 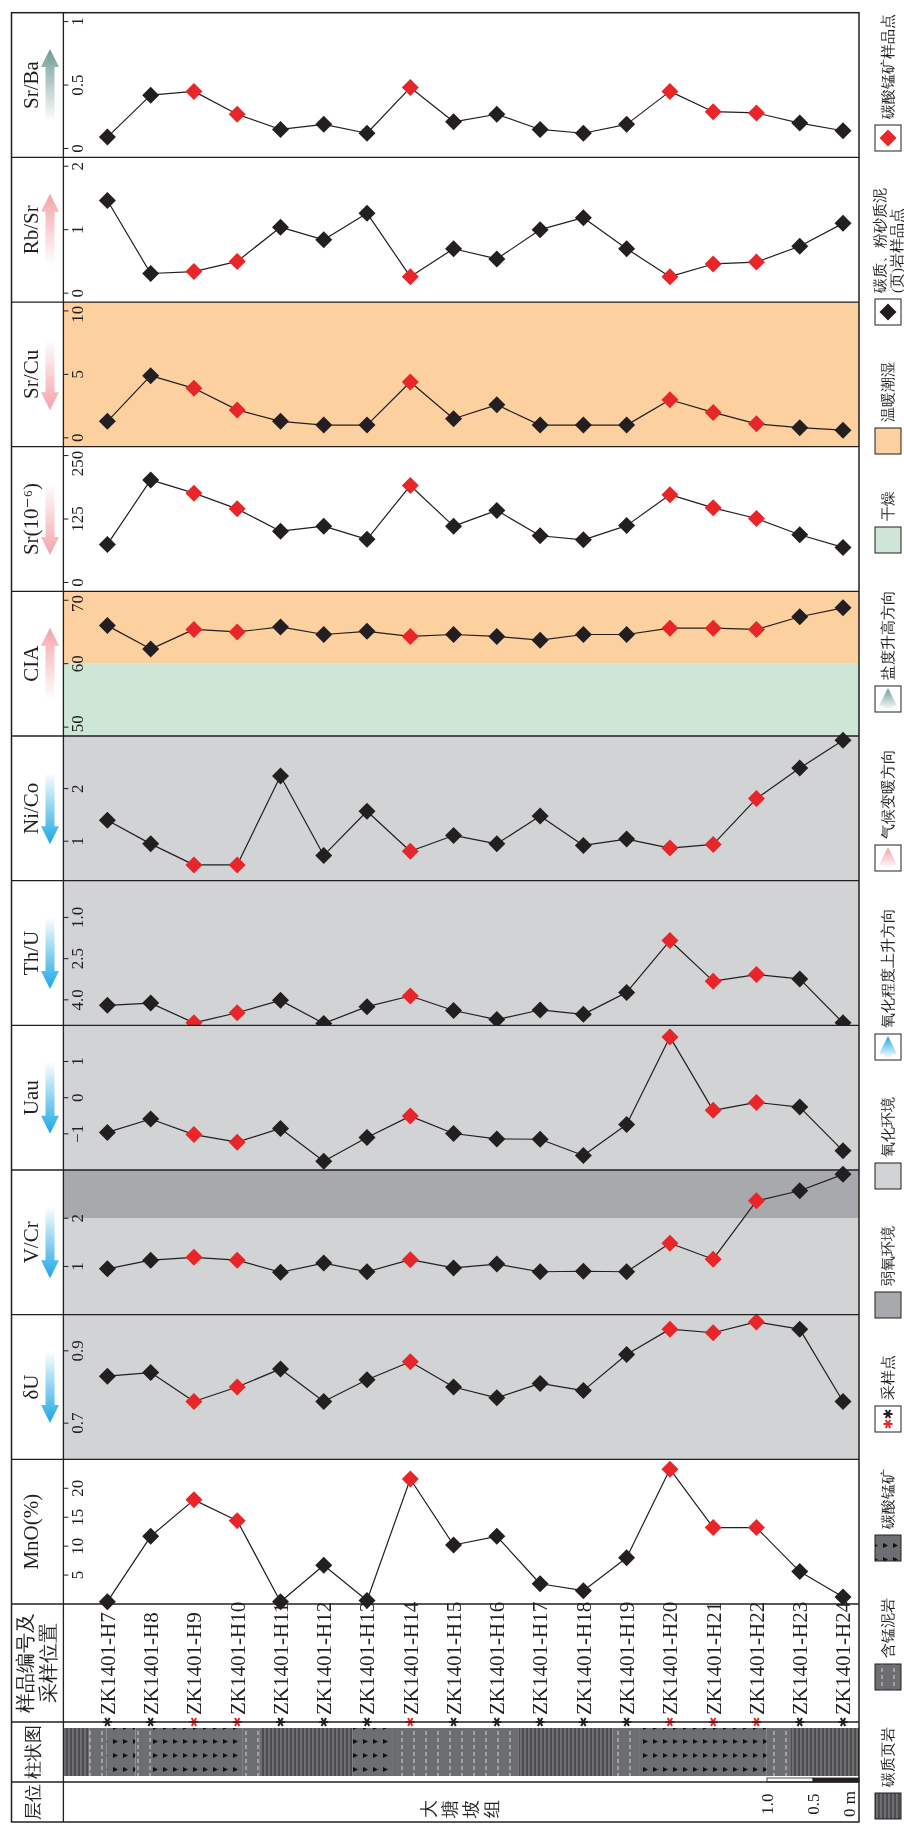 What do you see at coordinates (800, 1658) in the screenshot?
I see `x-tick-label: ZK1401-H23` at bounding box center [800, 1658].